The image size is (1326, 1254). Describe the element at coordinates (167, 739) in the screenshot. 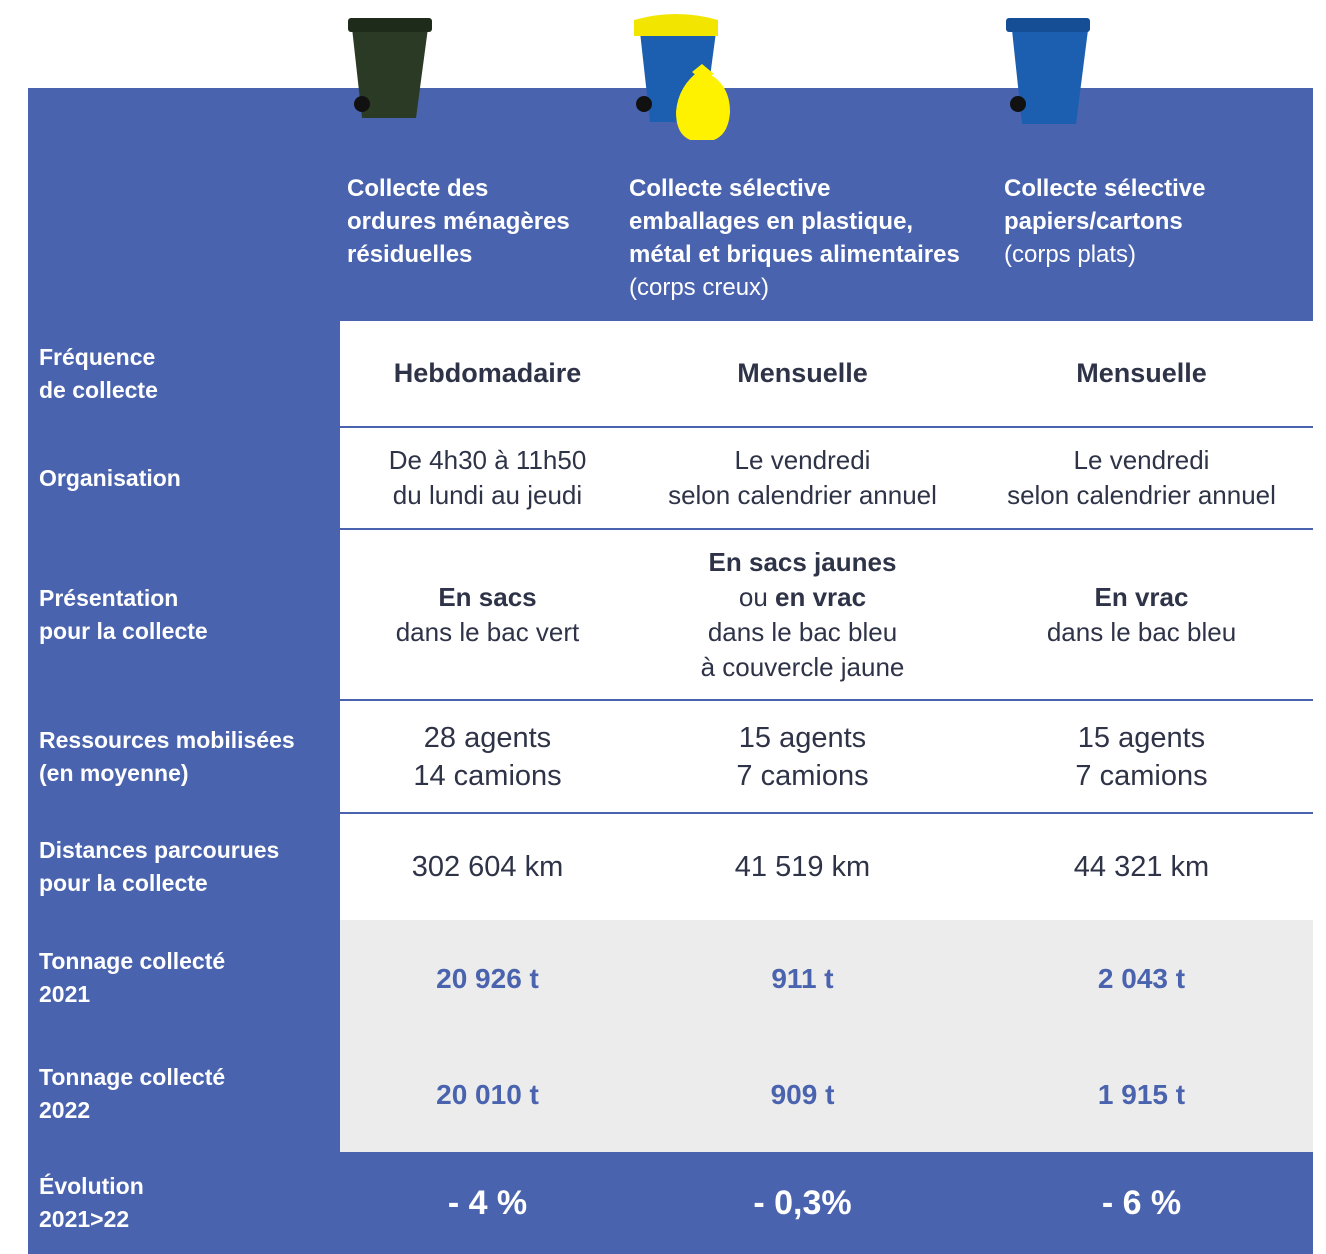

I see `label-line: Ressources mobilisées` at that location.